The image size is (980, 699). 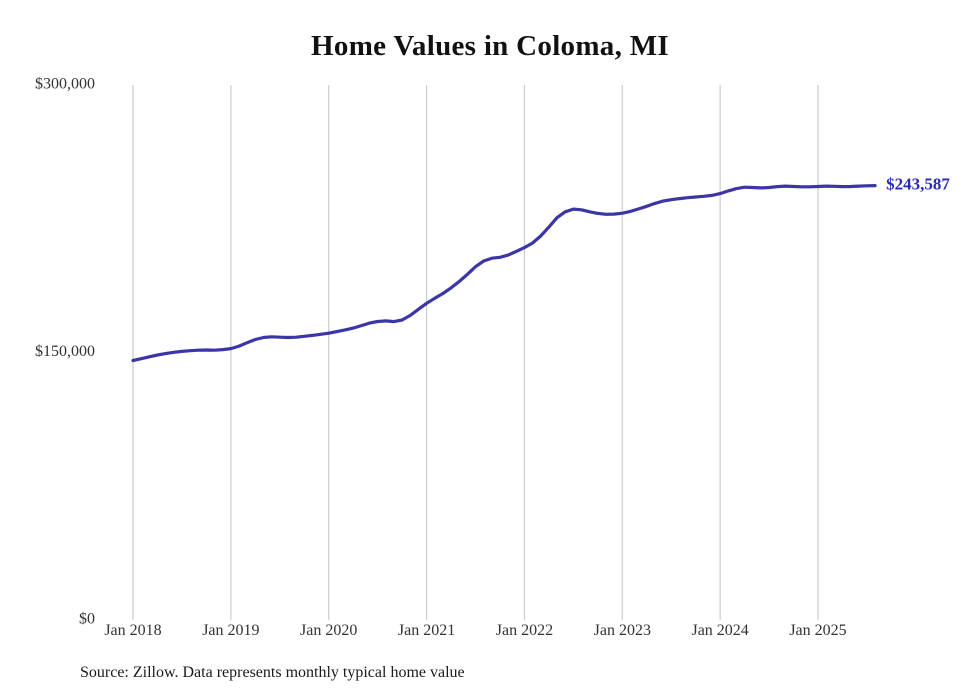 What do you see at coordinates (817, 630) in the screenshot?
I see `x-axis-tick-label: Jan 2025` at bounding box center [817, 630].